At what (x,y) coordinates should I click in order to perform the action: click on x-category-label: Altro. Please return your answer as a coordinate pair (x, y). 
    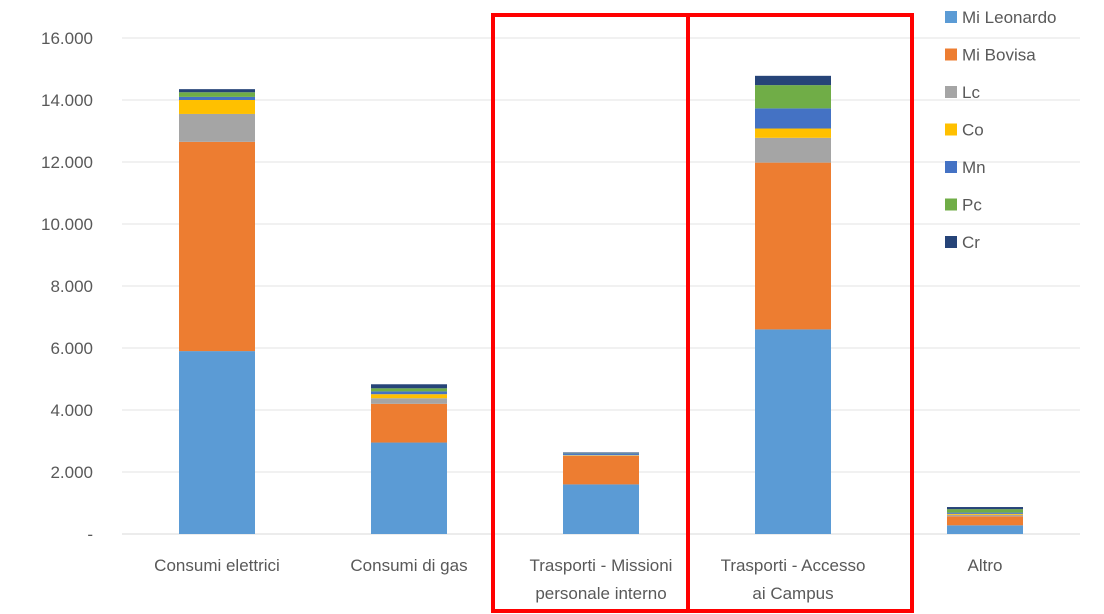
    Looking at the image, I should click on (985, 565).